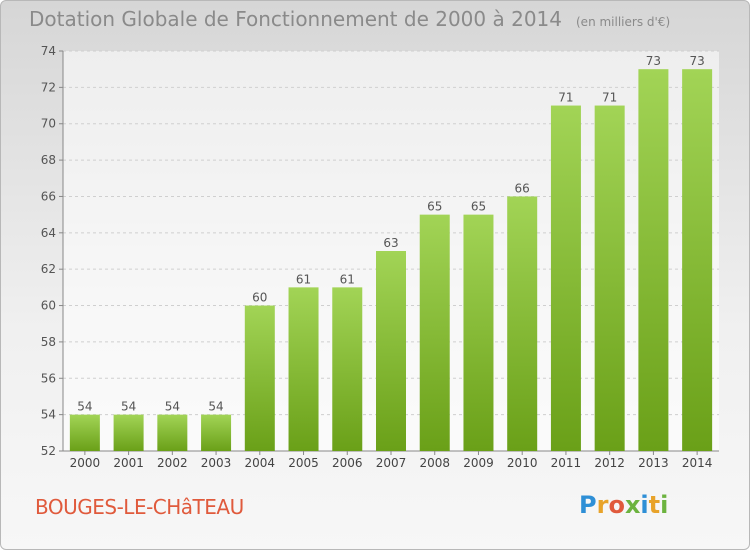 This screenshot has width=750, height=550. What do you see at coordinates (48, 124) in the screenshot?
I see `y-tick-label: 70` at bounding box center [48, 124].